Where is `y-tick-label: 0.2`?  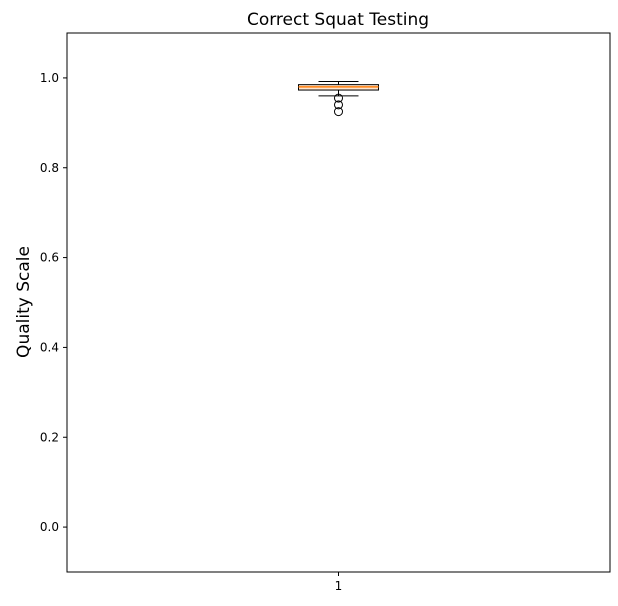
y-tick-label: 0.2 is located at coordinates (49, 437).